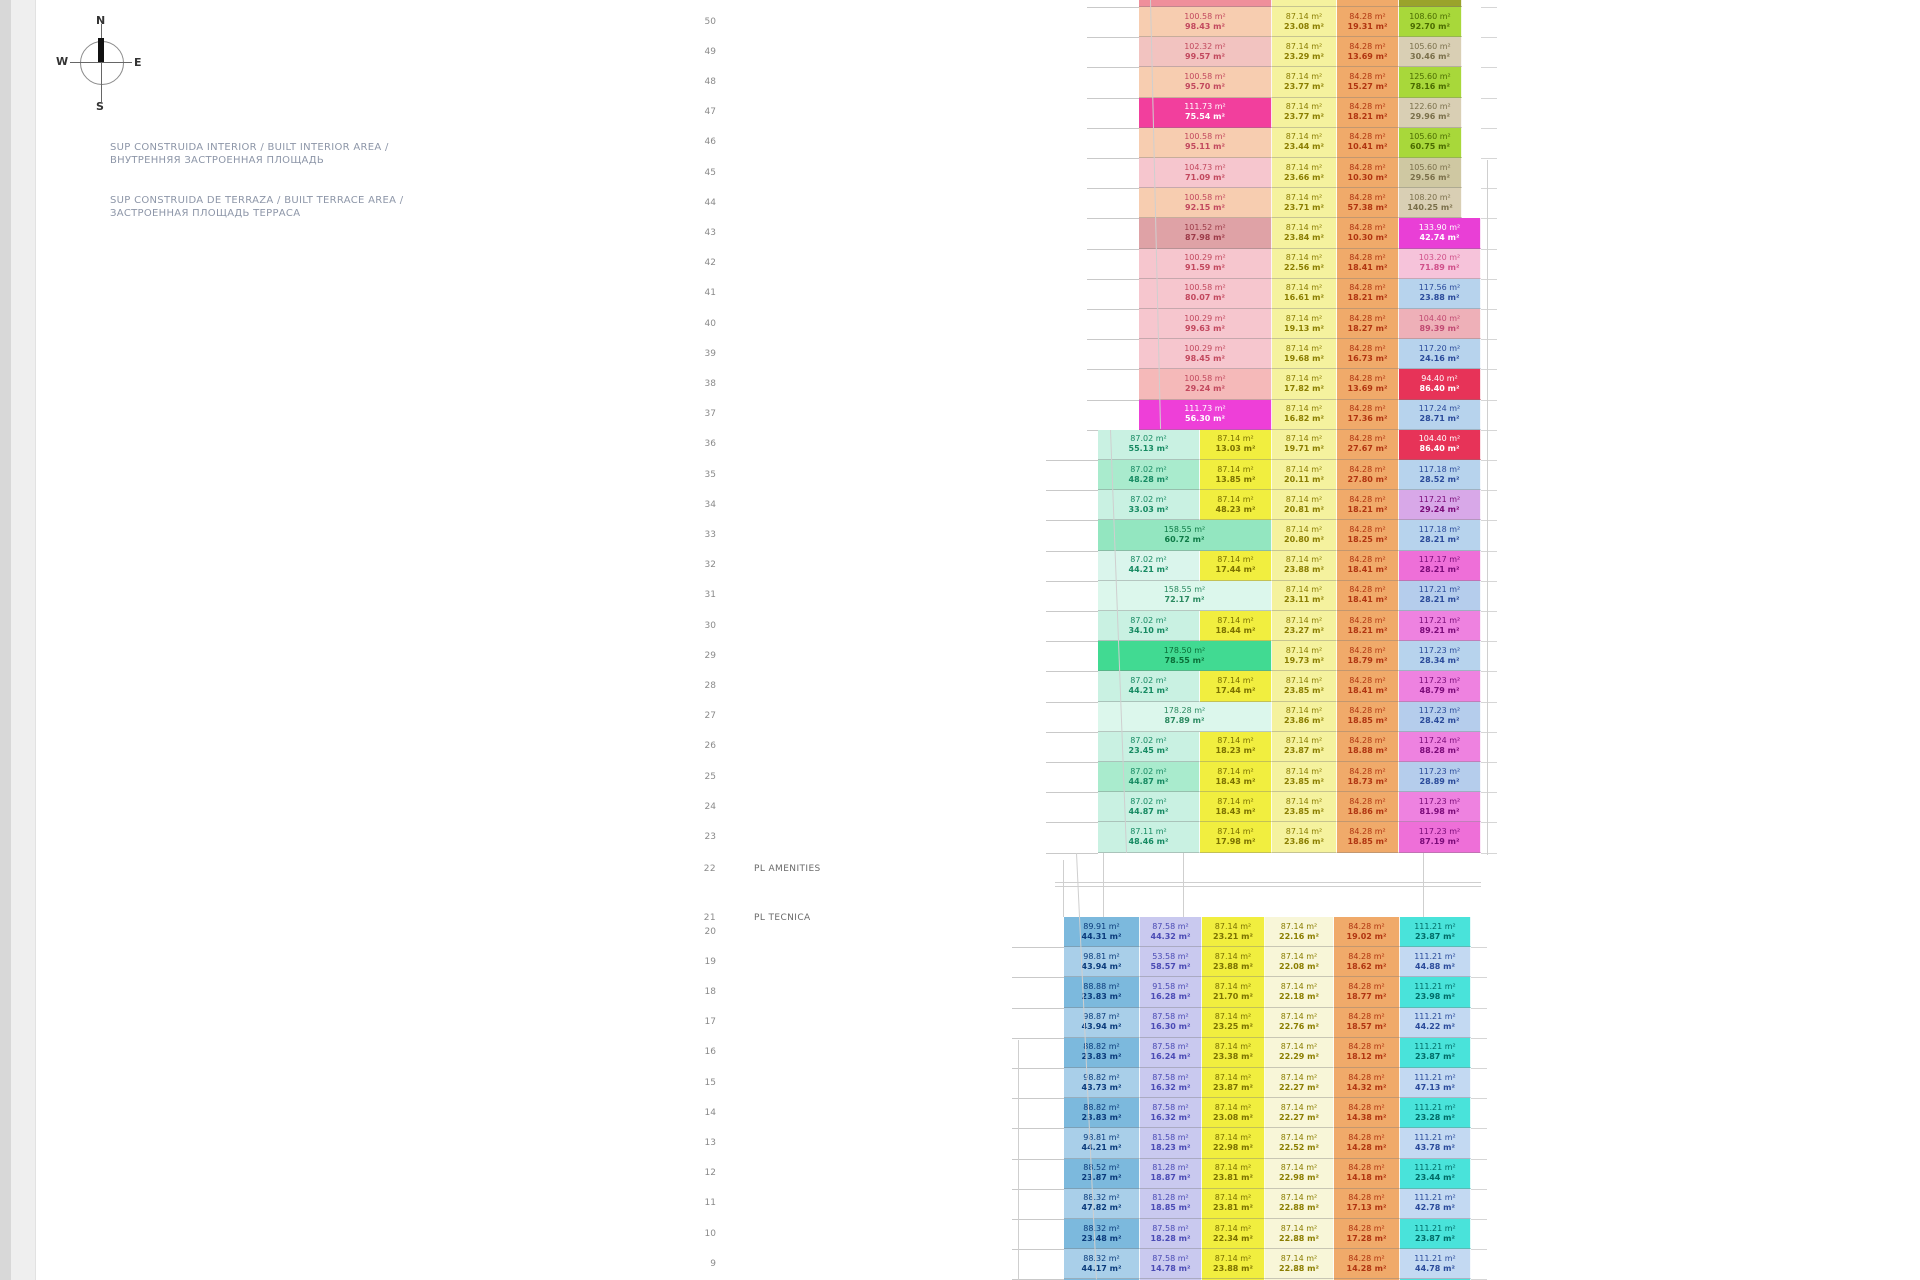 This screenshot has height=1280, width=1920. What do you see at coordinates (1304, 535) in the screenshot?
I see `area-cell: 87.14 m² 20.80 m²` at bounding box center [1304, 535].